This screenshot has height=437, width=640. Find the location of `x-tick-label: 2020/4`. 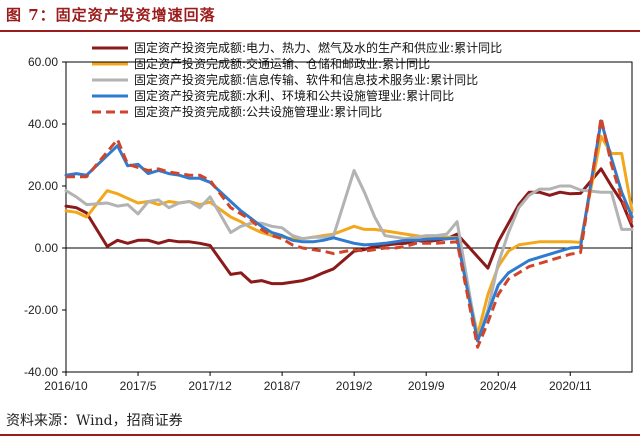

x-tick-label: 2020/4 is located at coordinates (498, 386).